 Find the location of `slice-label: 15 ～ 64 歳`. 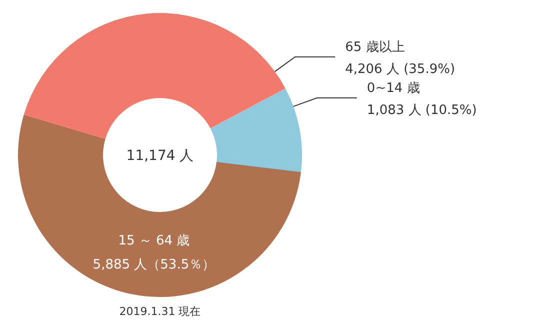

slice-label: 15 ～ 64 歳 is located at coordinates (154, 240).